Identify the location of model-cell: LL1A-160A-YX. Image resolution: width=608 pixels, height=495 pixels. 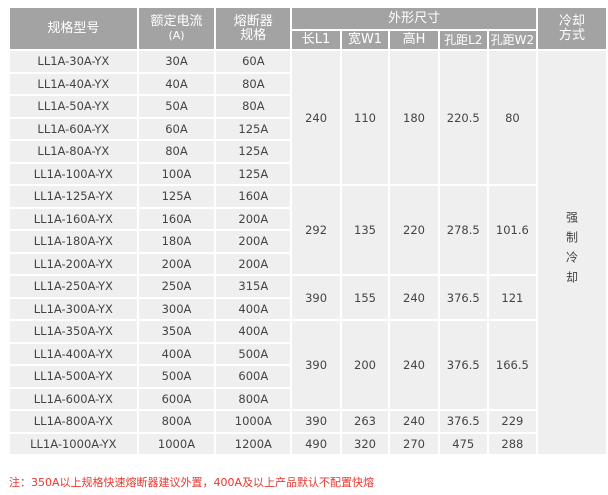
(73, 218).